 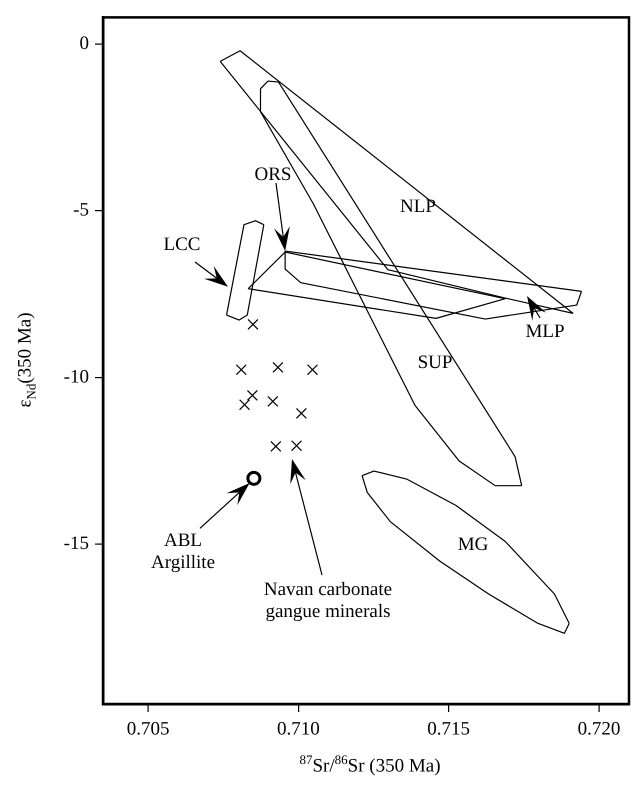 I want to click on annotation: MLP, so click(x=545, y=331).